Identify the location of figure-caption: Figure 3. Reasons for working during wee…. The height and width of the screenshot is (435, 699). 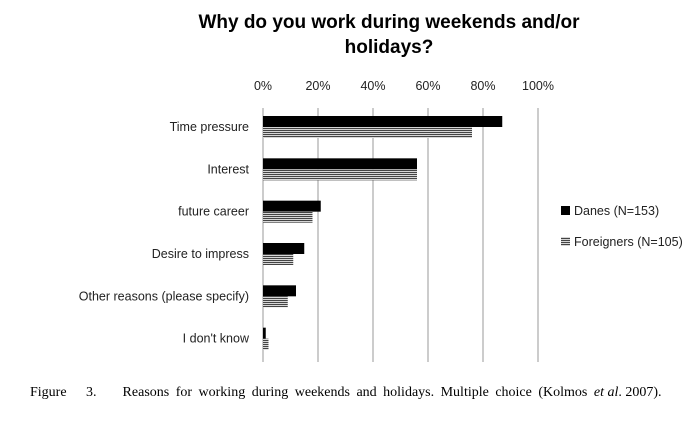
(360, 393).